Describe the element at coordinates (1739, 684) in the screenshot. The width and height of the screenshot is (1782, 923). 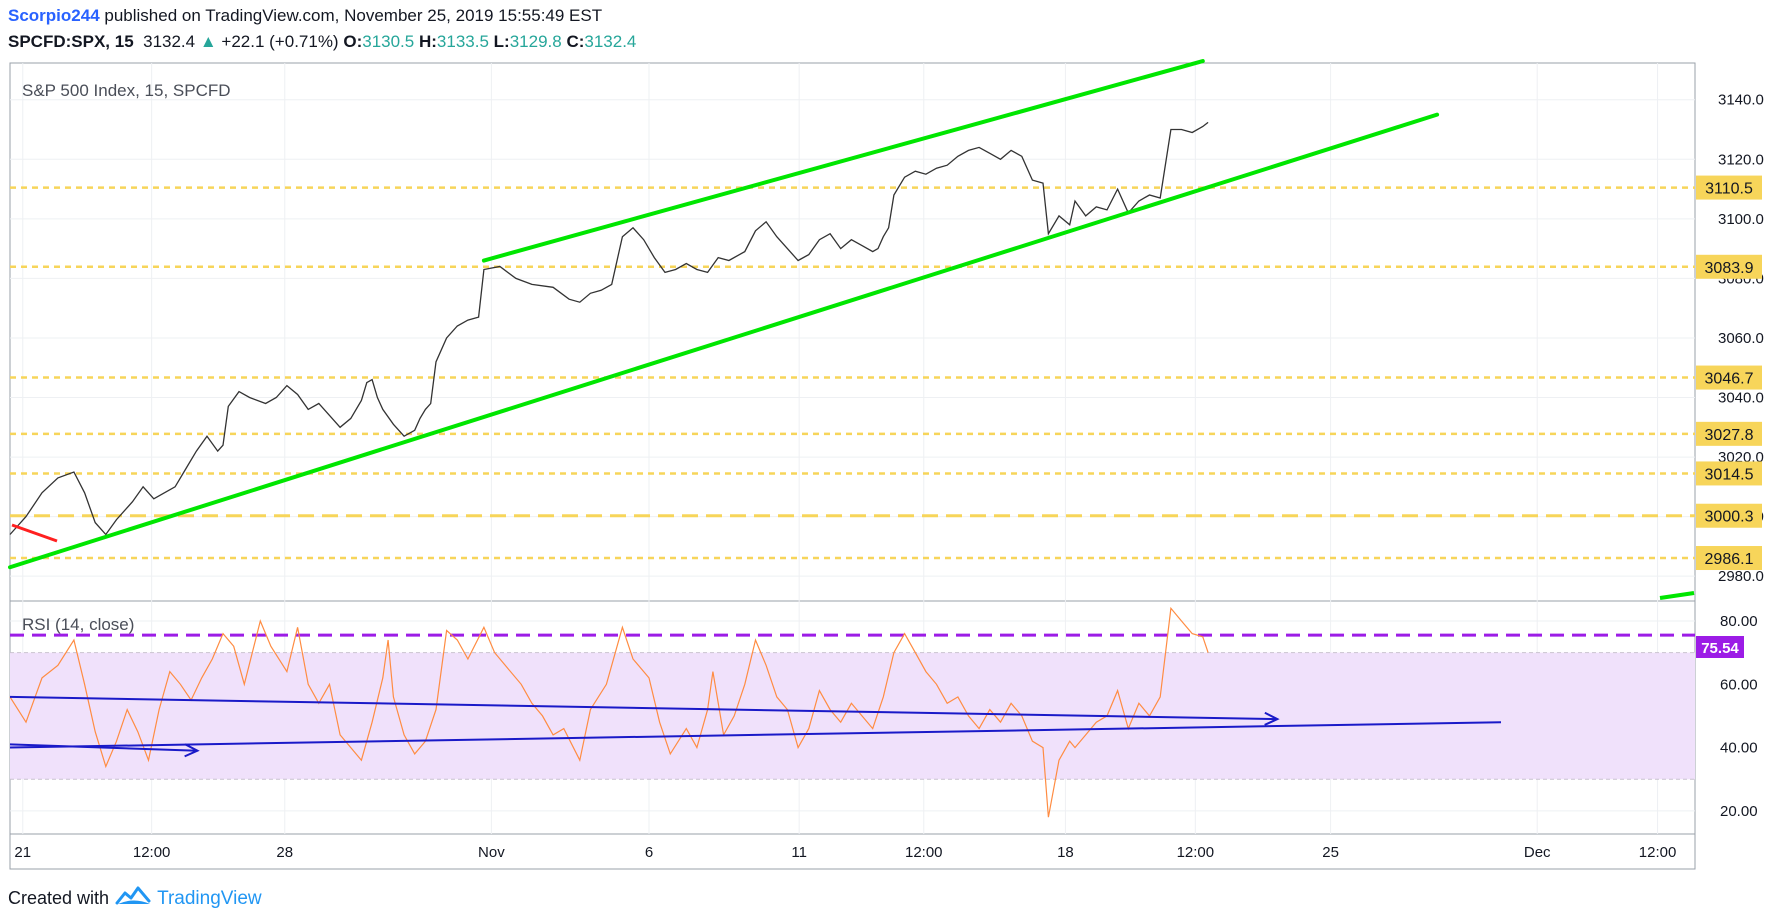
I see `rsi-tick-label: 60.00` at that location.